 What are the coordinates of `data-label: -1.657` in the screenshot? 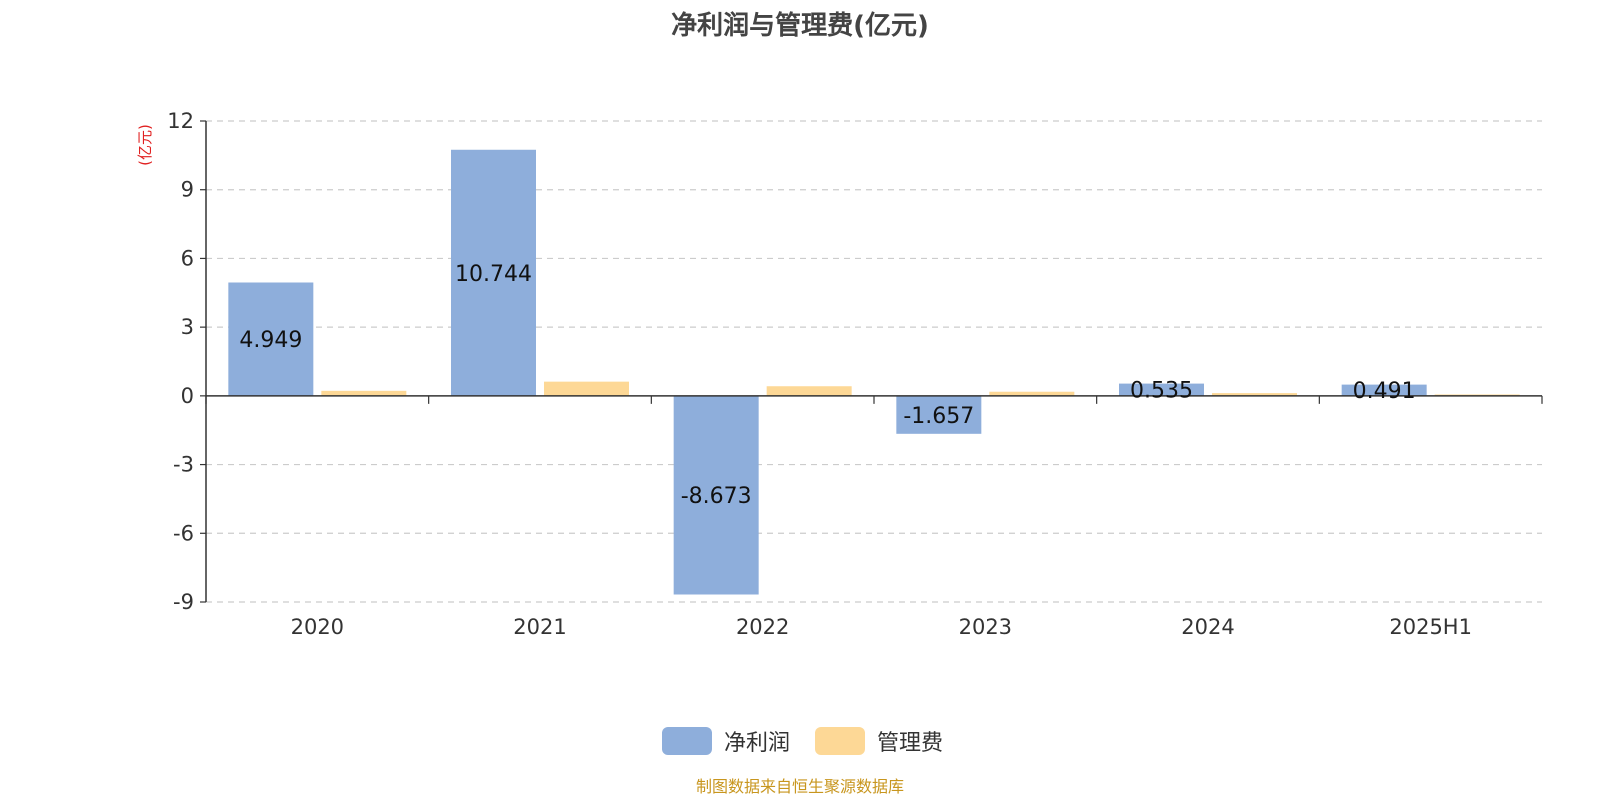 It's located at (938, 416).